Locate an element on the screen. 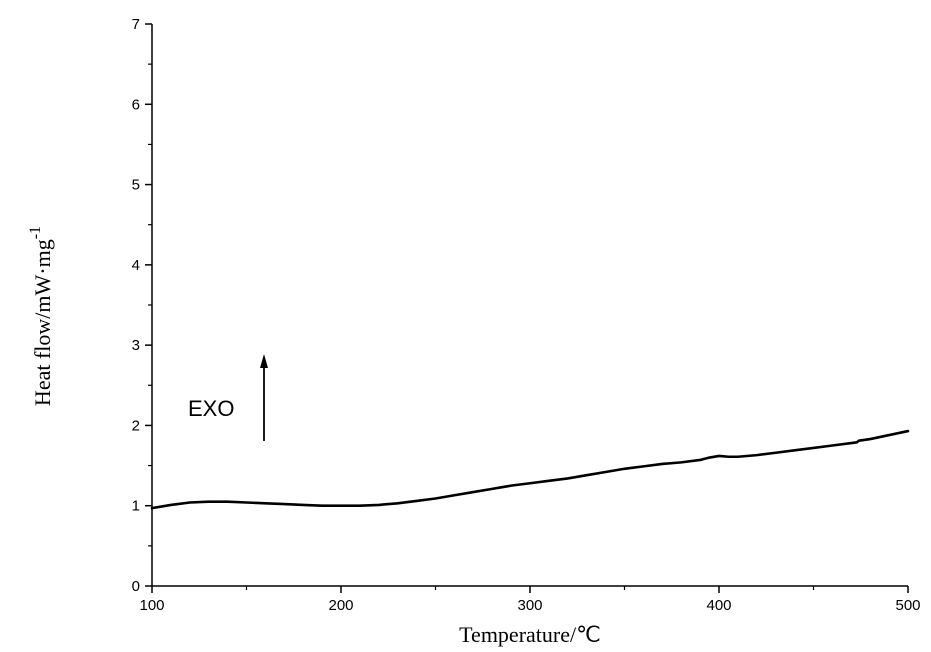 This screenshot has height=652, width=931. y-tick-label: 2 is located at coordinates (136, 425).